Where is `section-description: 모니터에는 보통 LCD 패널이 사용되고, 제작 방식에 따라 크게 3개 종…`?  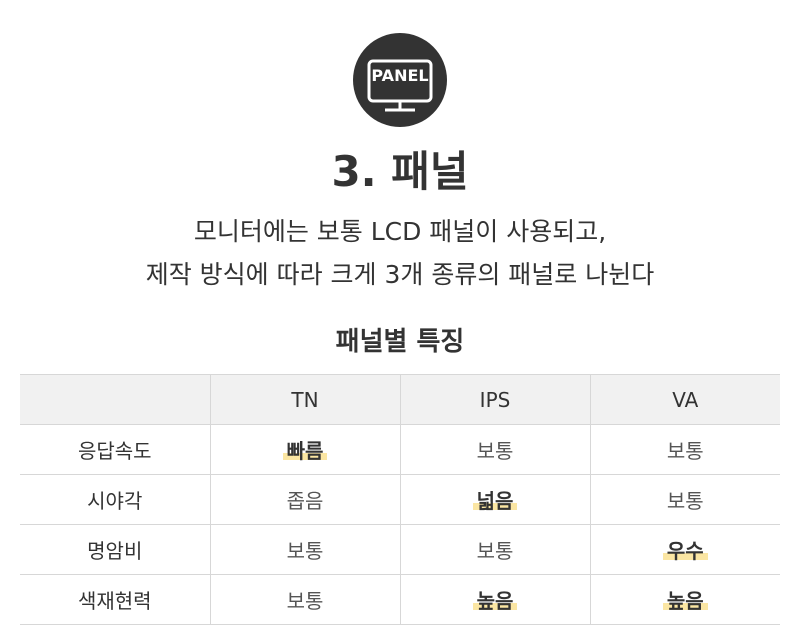
section-description: 모니터에는 보통 LCD 패널이 사용되고, 제작 방식에 따라 크게 3개 종… is located at coordinates (400, 253).